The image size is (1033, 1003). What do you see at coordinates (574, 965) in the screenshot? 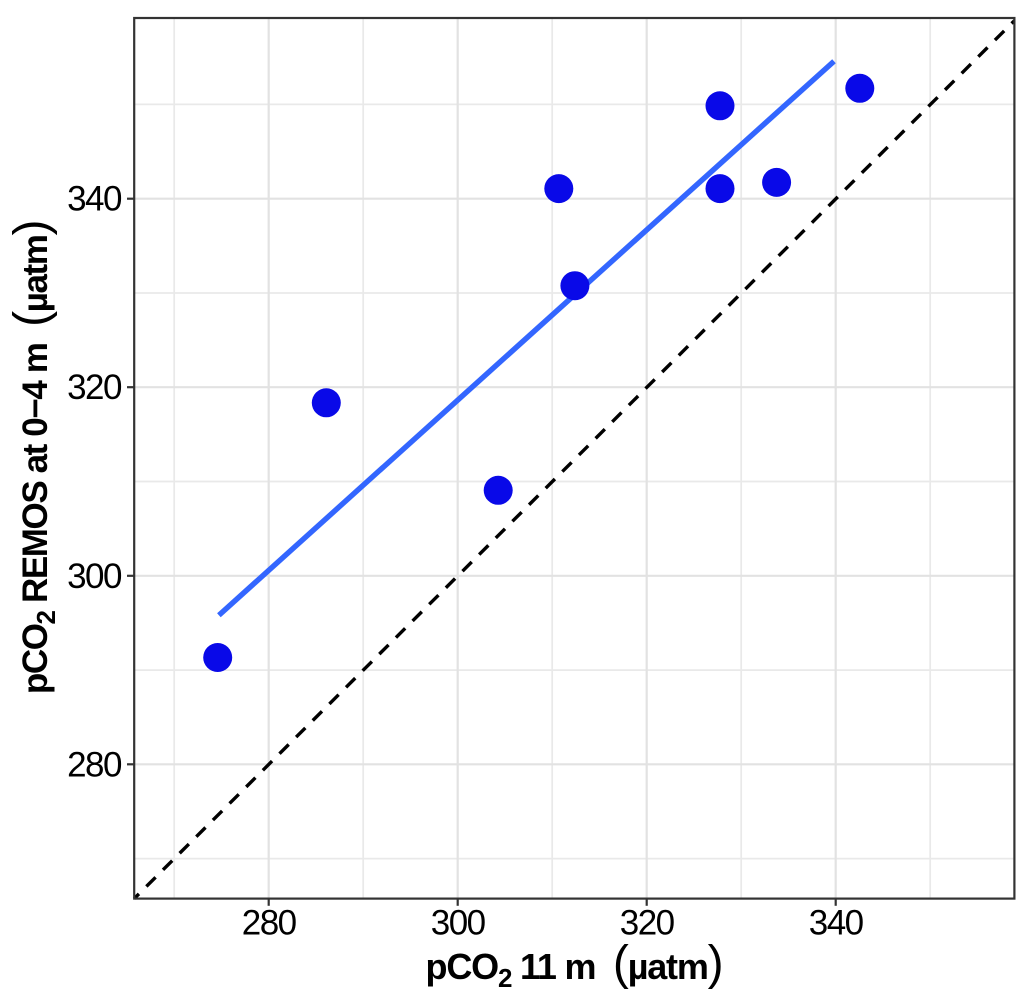
I see `svg-text: pCO2 11 m (µatm)` at bounding box center [574, 965].